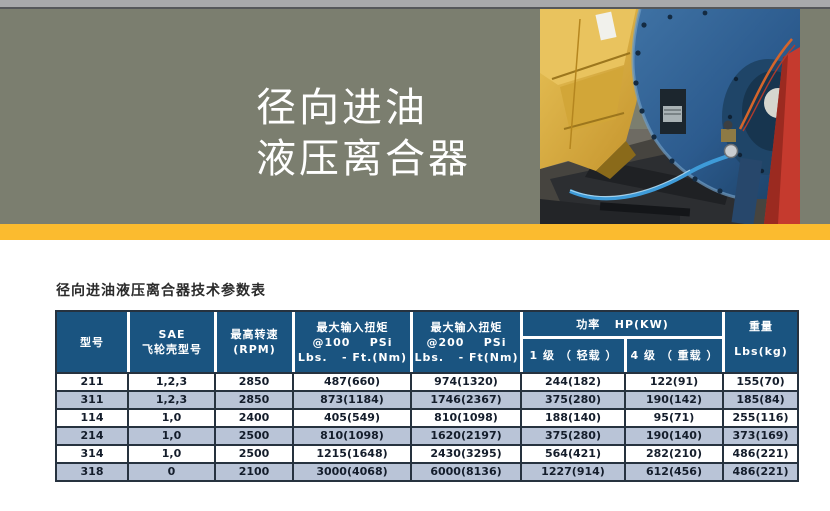  What do you see at coordinates (351, 453) in the screenshot?
I see `cell-torque-100psi: 1215(1648)` at bounding box center [351, 453].